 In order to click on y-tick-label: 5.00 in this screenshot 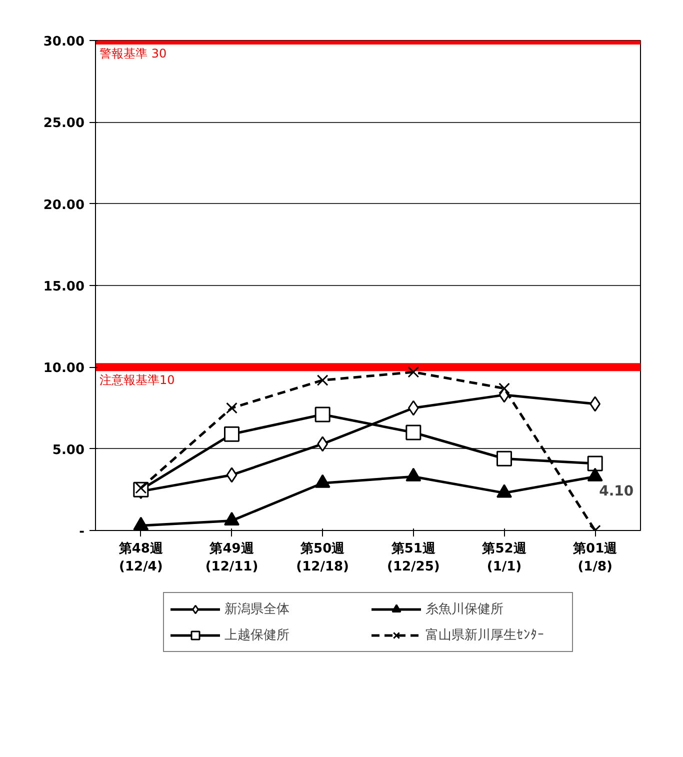, I will do `click(68, 450)`.